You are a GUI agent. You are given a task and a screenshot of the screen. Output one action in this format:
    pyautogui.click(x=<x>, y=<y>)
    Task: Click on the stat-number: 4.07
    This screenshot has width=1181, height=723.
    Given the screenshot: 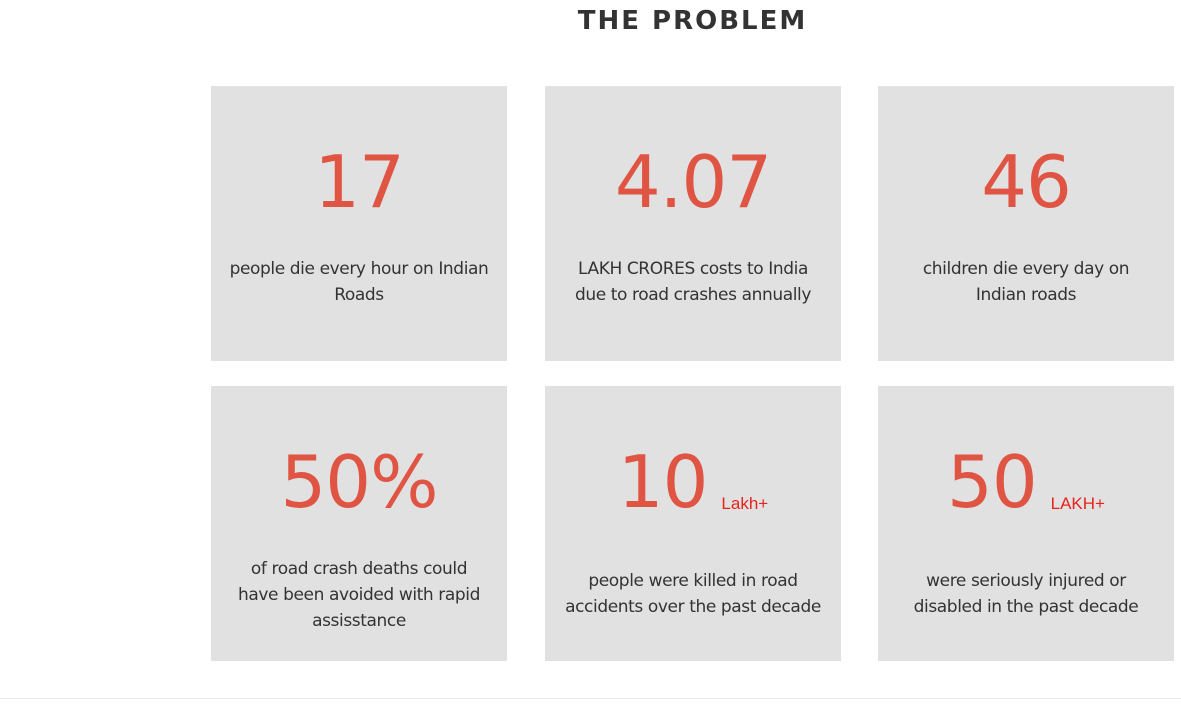 What is the action you would take?
    pyautogui.click(x=693, y=182)
    